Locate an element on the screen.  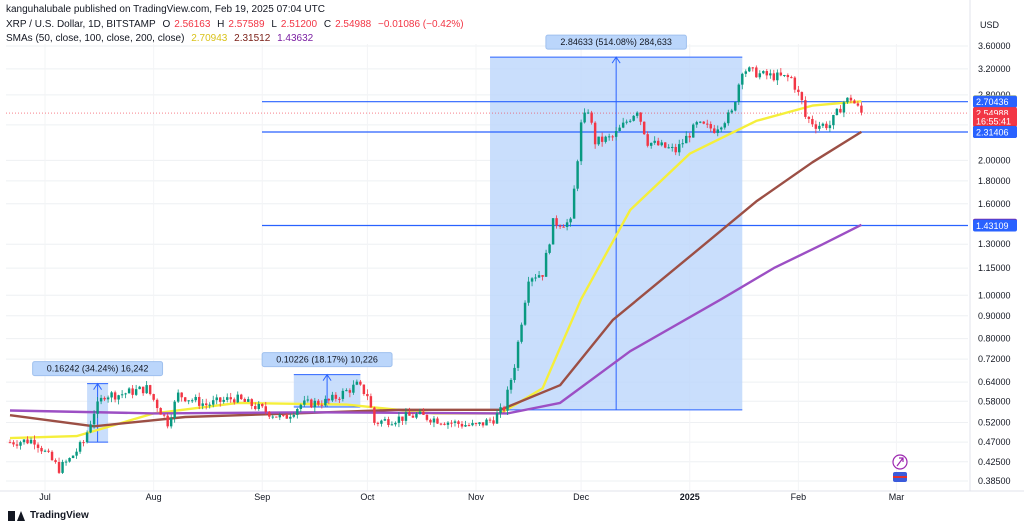
price-label: 2.31406 is located at coordinates (992, 132).